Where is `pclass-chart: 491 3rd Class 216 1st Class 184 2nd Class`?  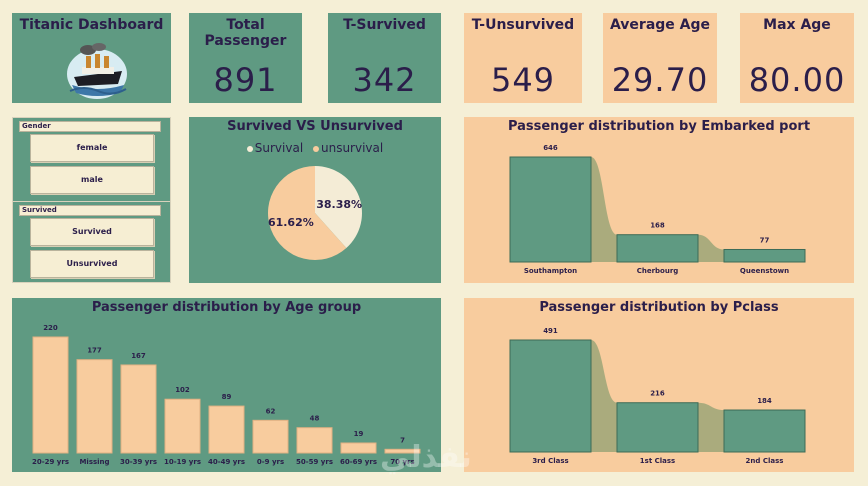 pclass-chart: 491 3rd Class 216 1st Class 184 2nd Class is located at coordinates (657, 396).